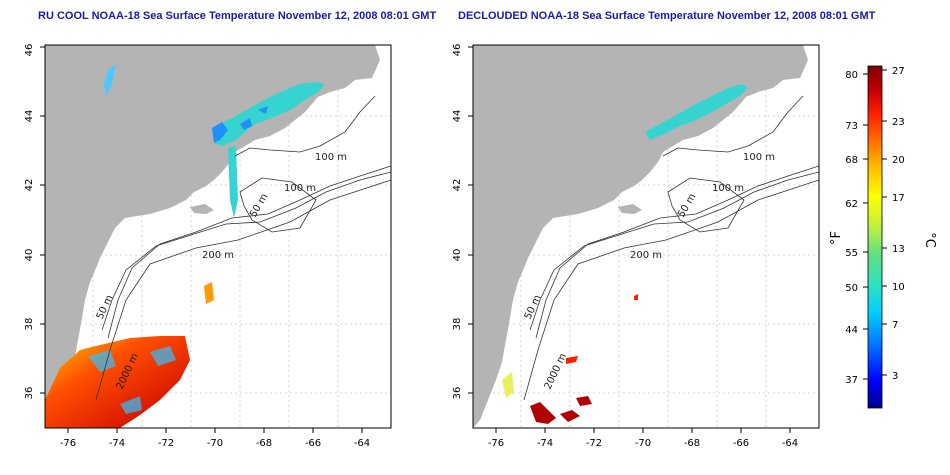 The height and width of the screenshot is (475, 950). Describe the element at coordinates (457, 116) in the screenshot. I see `right-y-tick-label: 44` at that location.